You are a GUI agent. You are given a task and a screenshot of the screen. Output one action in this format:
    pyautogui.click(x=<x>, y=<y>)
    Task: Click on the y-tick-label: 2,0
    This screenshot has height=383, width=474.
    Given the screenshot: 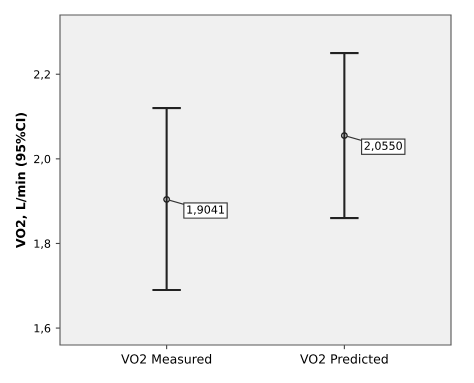 What is the action you would take?
    pyautogui.click(x=42, y=159)
    